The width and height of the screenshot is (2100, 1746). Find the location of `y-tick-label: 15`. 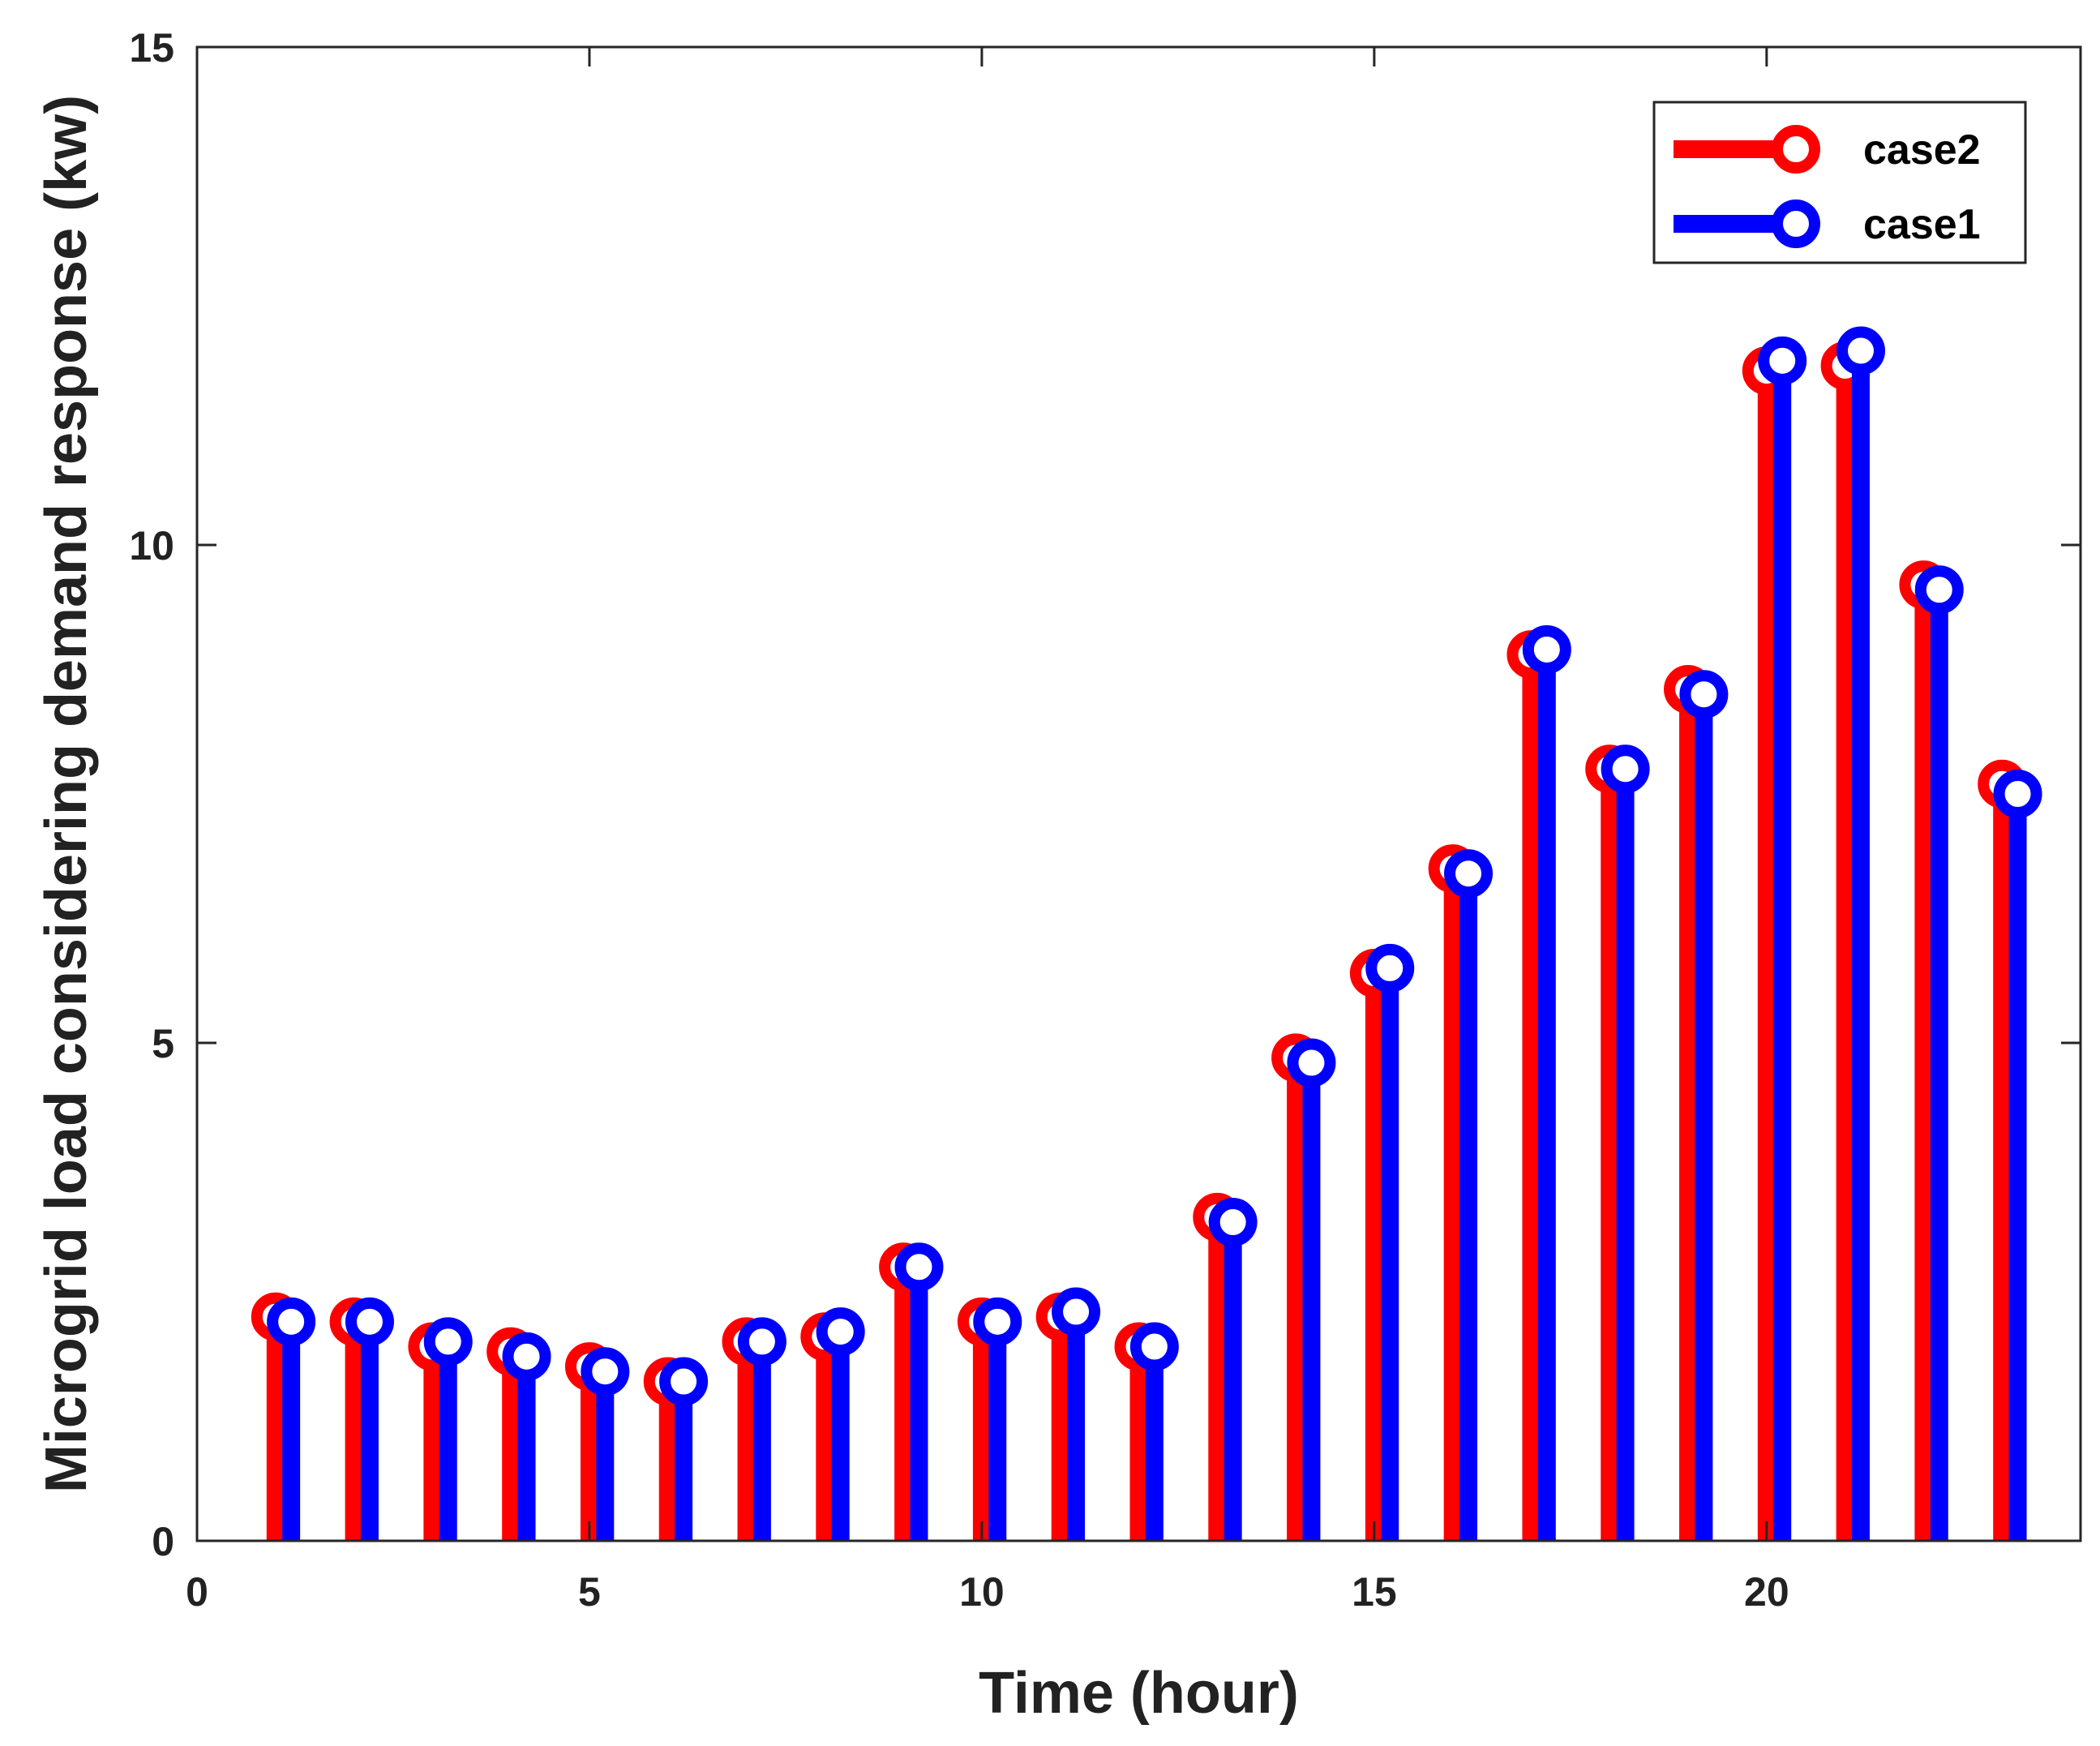

y-tick-label: 15 is located at coordinates (152, 48).